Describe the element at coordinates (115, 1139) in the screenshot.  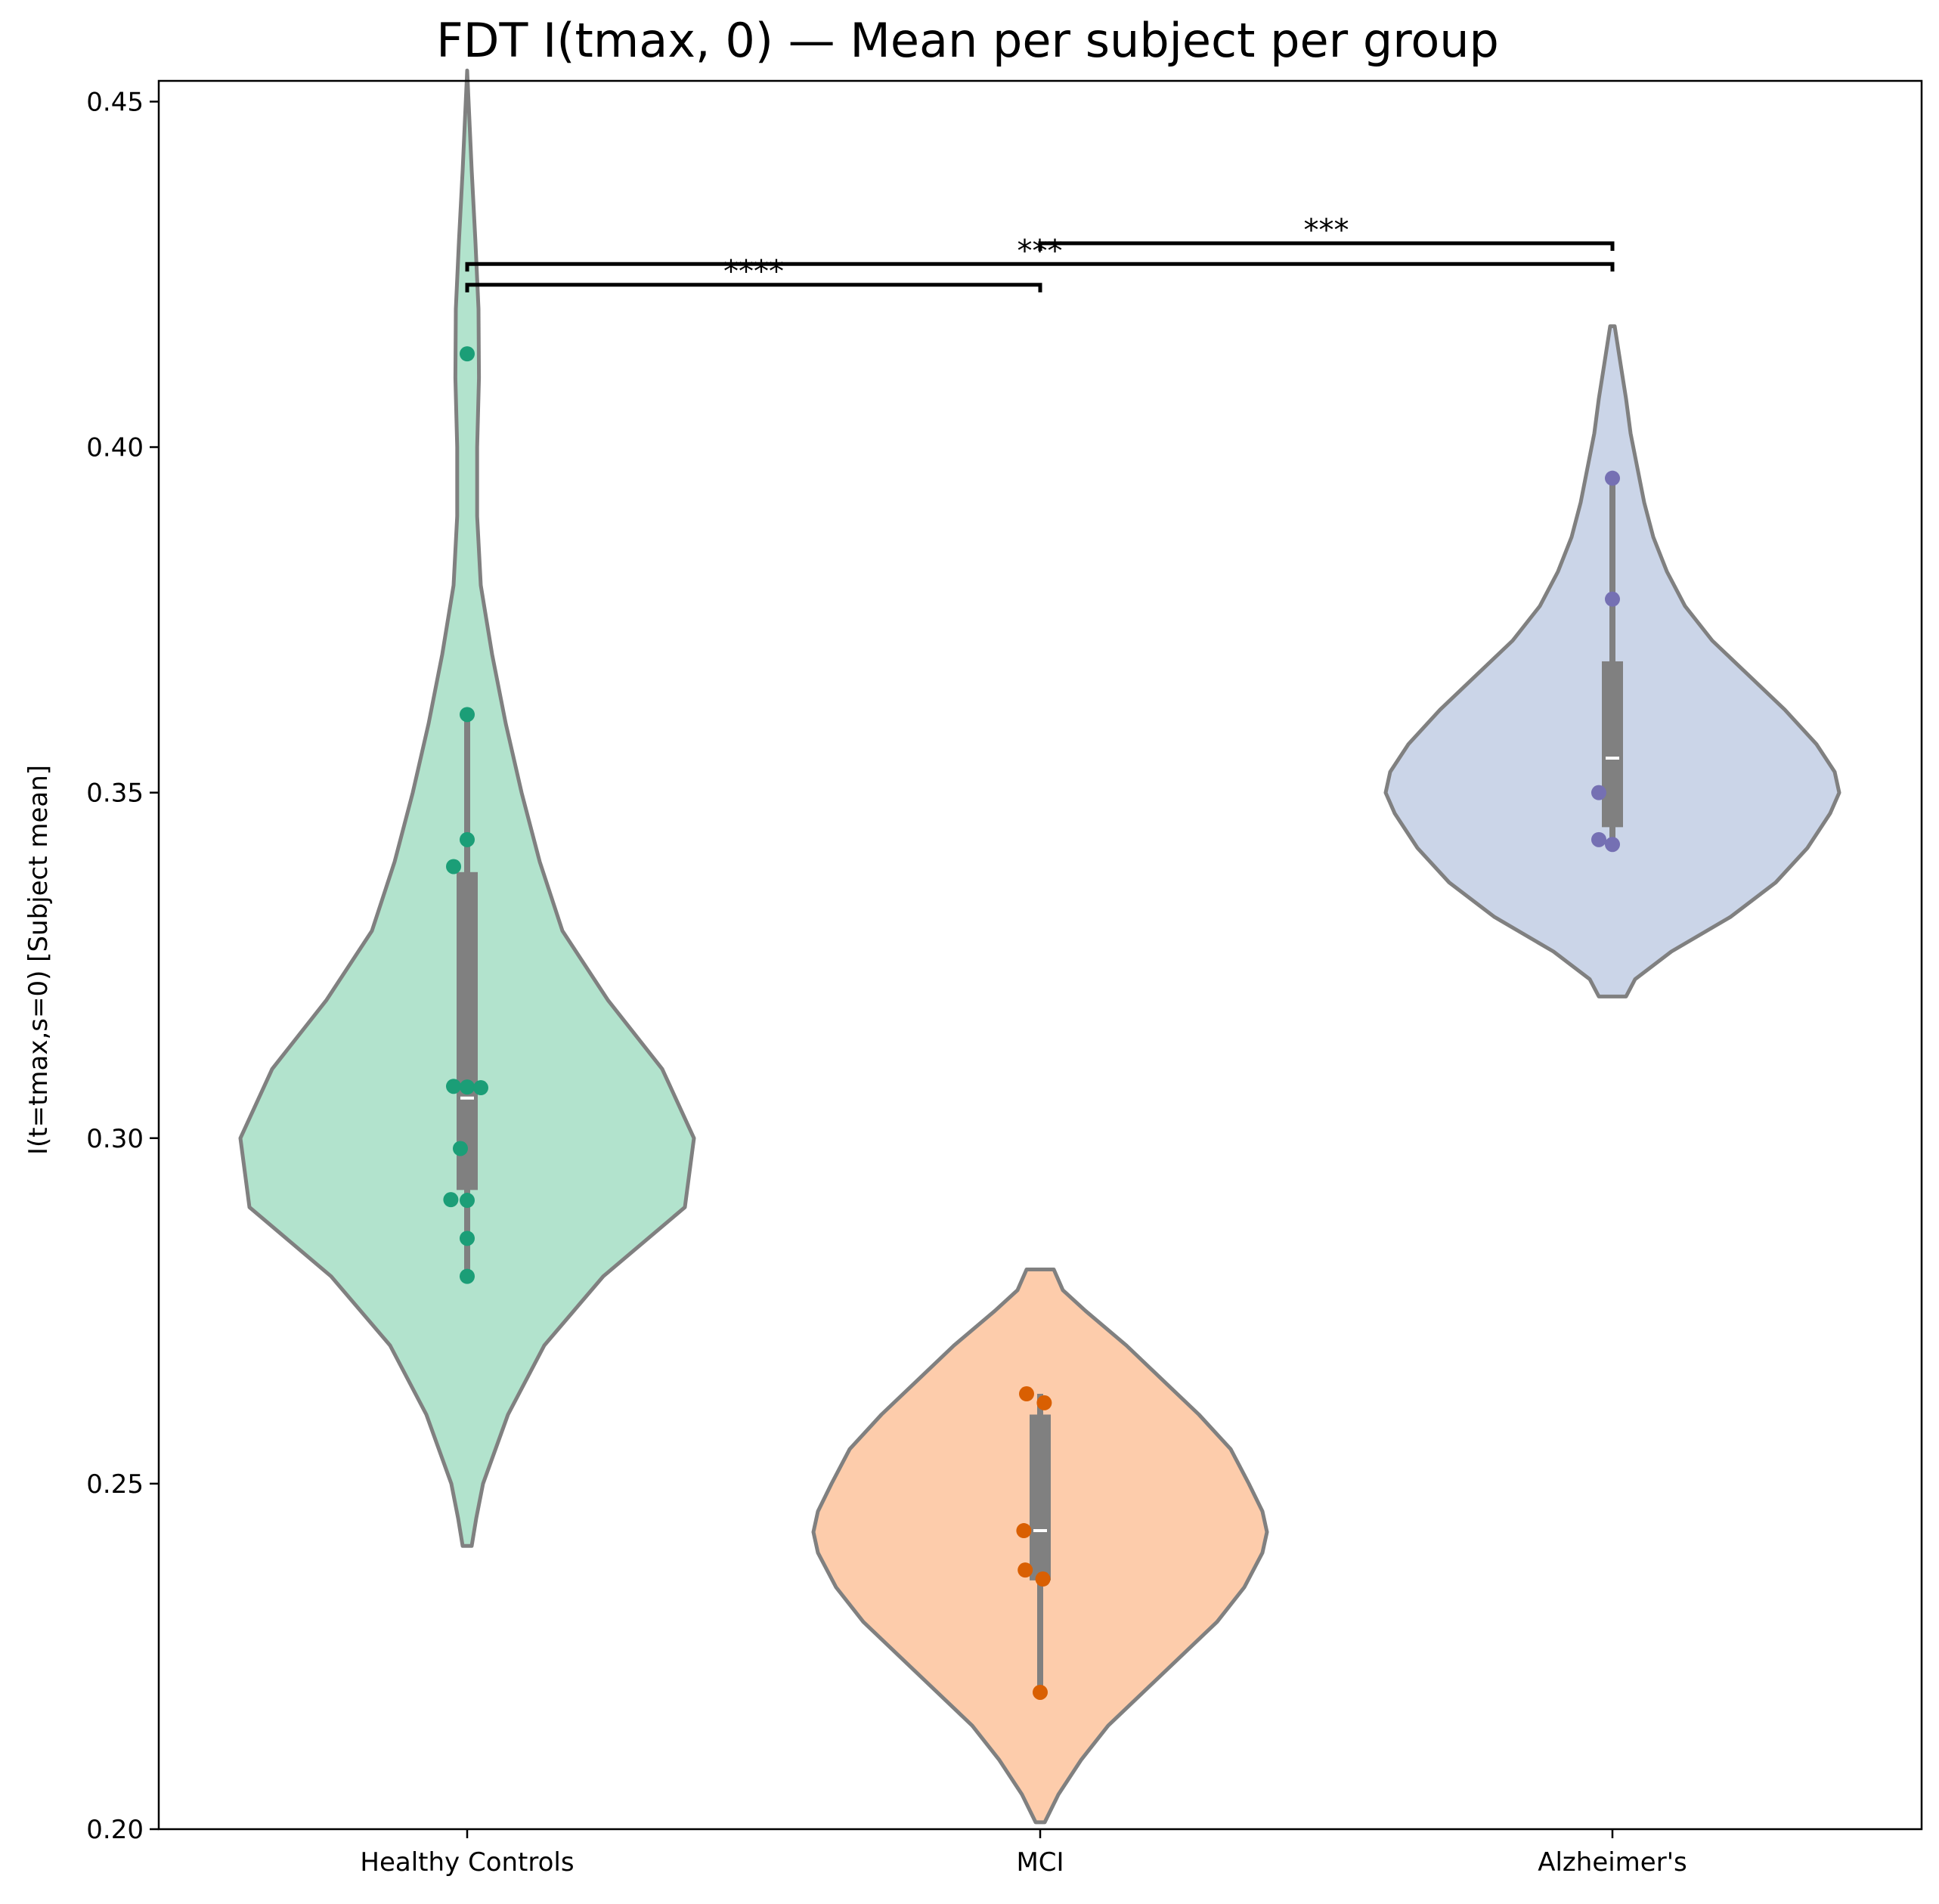
I see `y-tick-label: 0.30` at that location.